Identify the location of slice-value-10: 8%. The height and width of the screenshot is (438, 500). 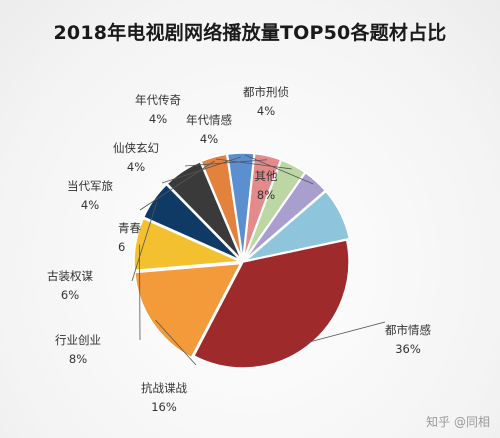
(266, 195).